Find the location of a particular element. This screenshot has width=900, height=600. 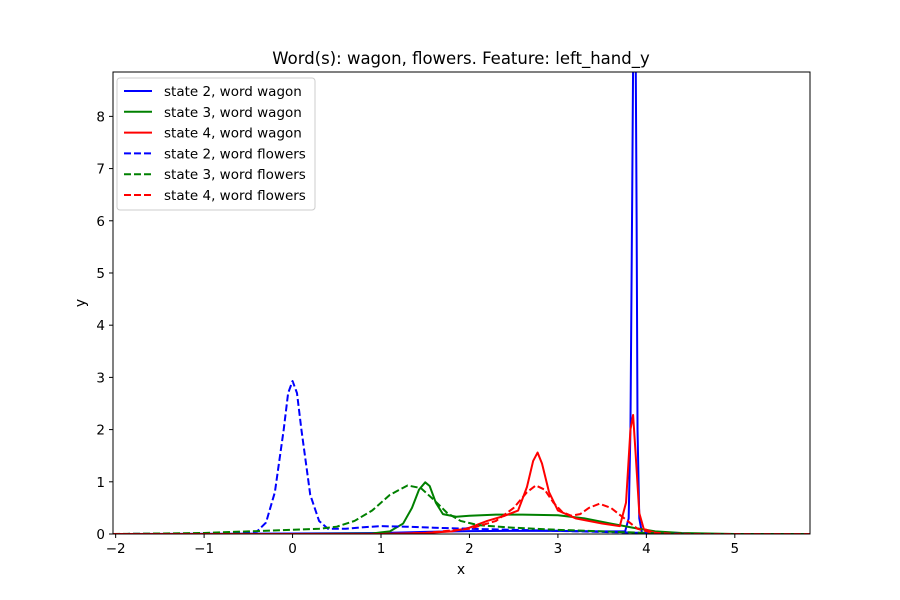

x-tick-label: −1 is located at coordinates (204, 549).